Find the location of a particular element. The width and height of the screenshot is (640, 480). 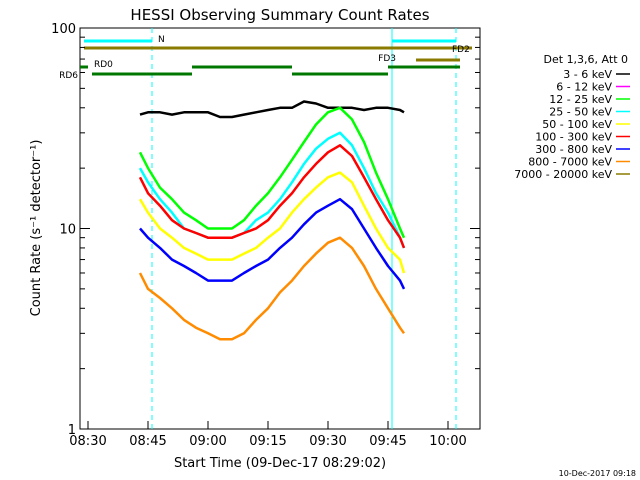

legend-entry-label: 7000 - 20000 keV is located at coordinates (563, 174).